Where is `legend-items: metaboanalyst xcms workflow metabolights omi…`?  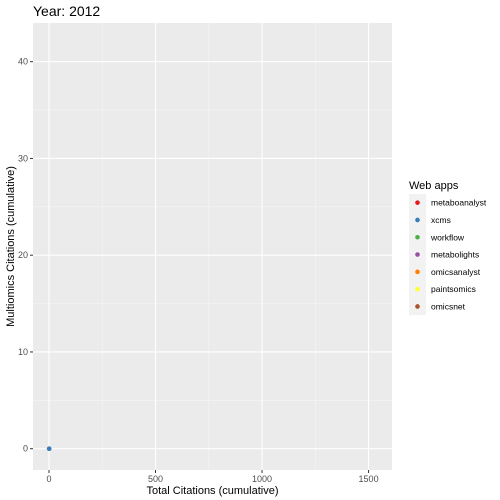
legend-items: metaboanalyst xcms workflow metabolights omi… is located at coordinates (451, 254).